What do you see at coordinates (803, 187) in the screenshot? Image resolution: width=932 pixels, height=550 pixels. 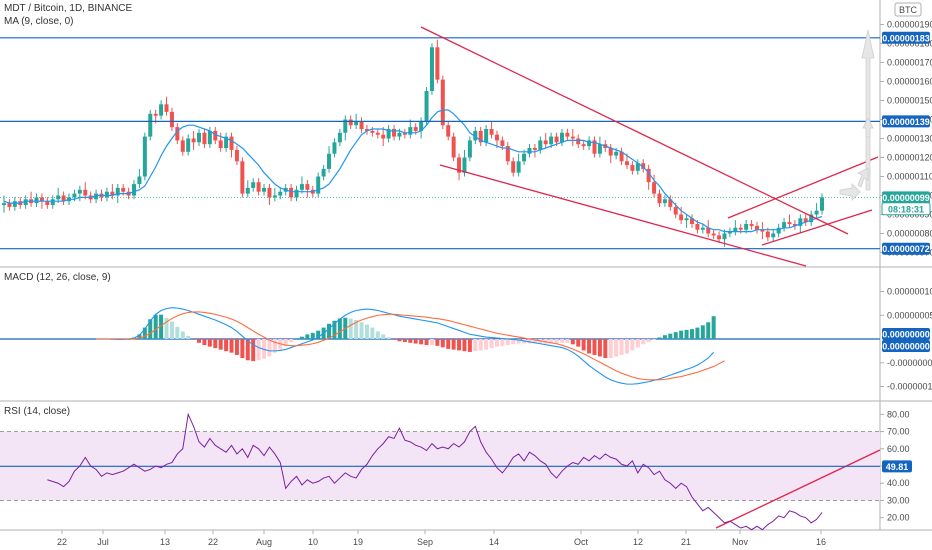 I see `trendline-channel-top` at bounding box center [803, 187].